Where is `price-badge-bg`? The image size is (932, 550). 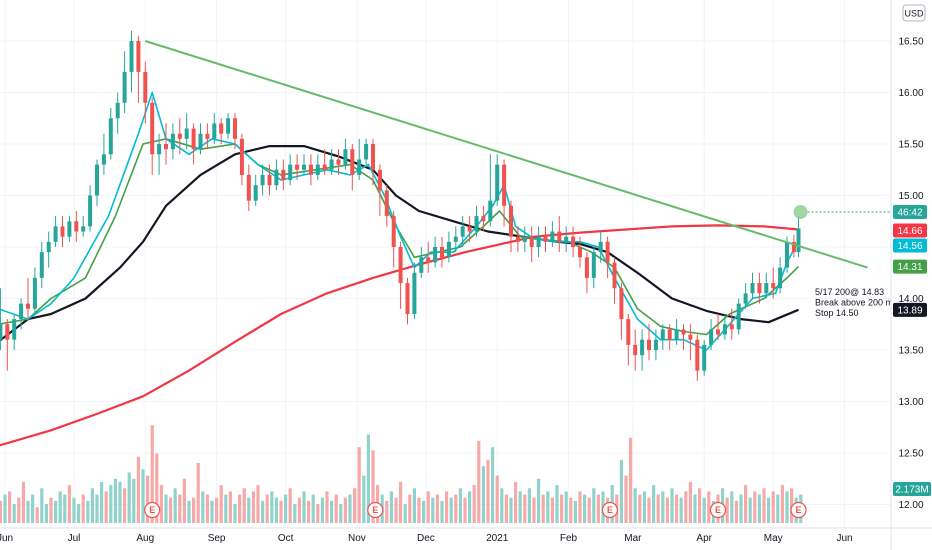
price-badge-bg is located at coordinates (910, 309).